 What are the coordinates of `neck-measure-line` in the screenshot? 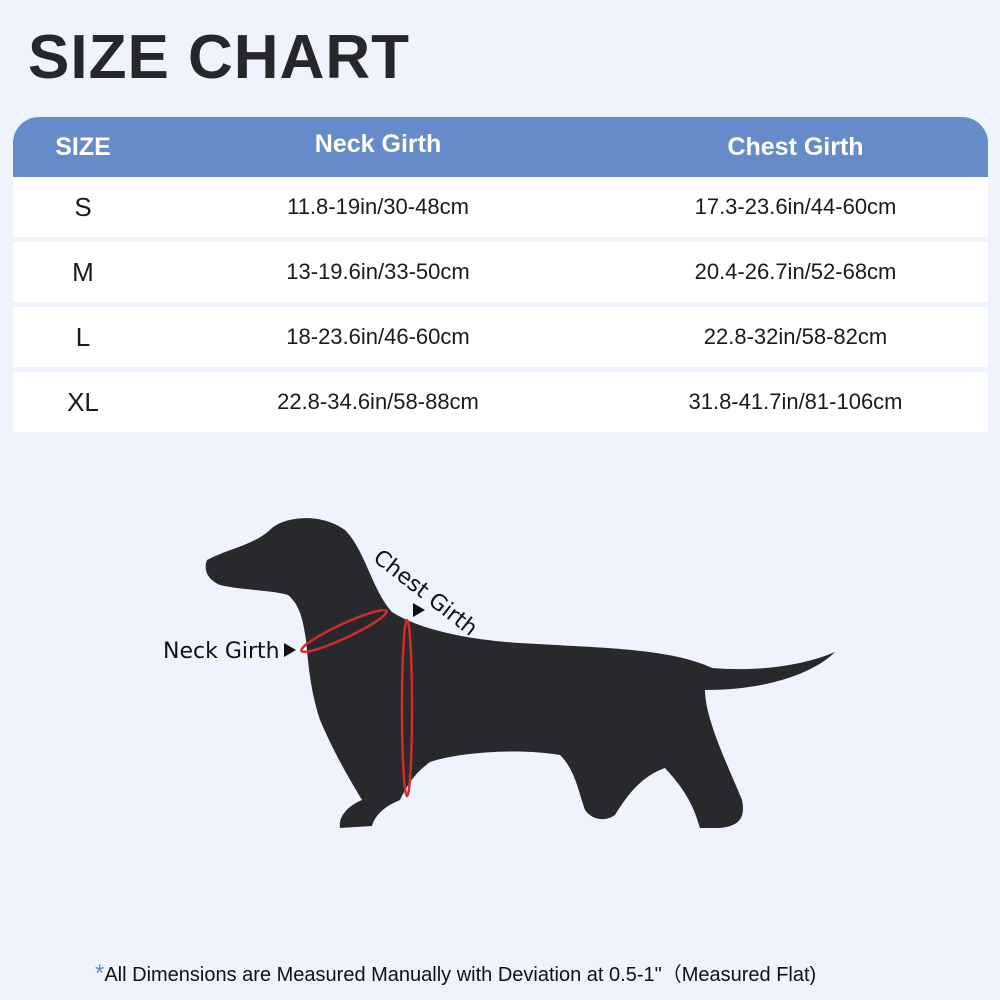 It's located at (344, 631).